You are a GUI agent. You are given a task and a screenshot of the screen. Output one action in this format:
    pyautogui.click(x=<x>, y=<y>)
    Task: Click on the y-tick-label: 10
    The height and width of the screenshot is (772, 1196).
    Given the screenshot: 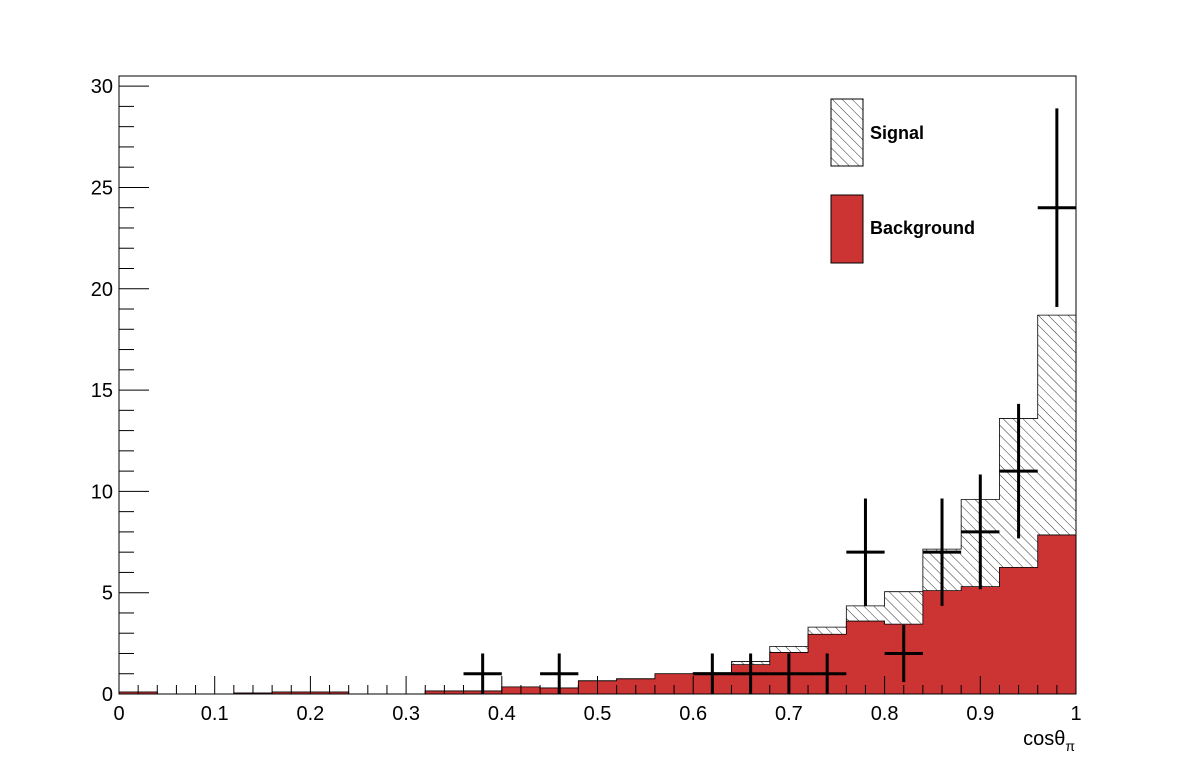 What is the action you would take?
    pyautogui.click(x=102, y=492)
    